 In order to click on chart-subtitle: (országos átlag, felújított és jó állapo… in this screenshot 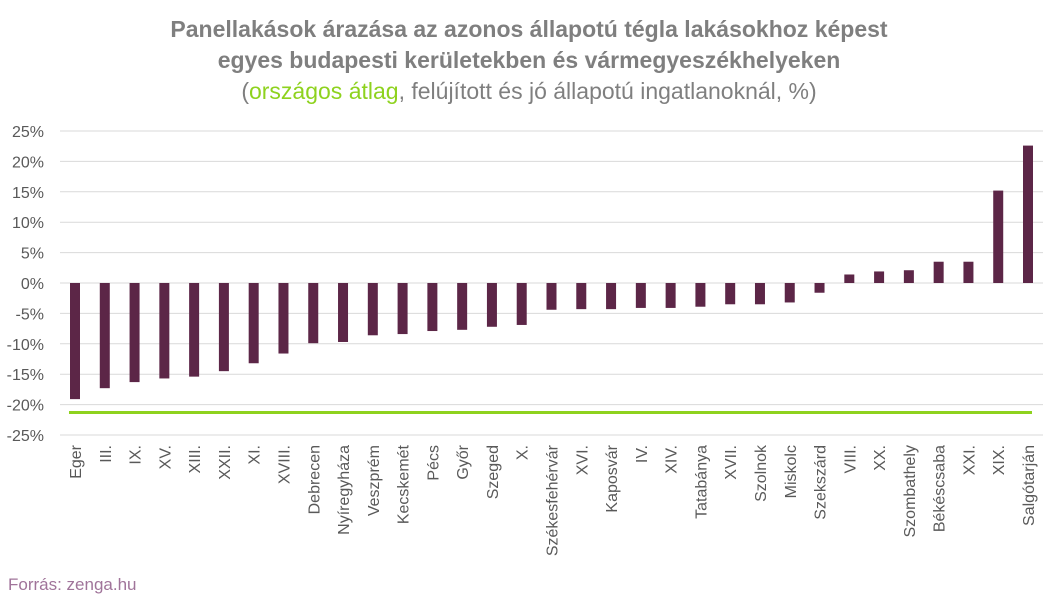, I will do `click(529, 91)`.